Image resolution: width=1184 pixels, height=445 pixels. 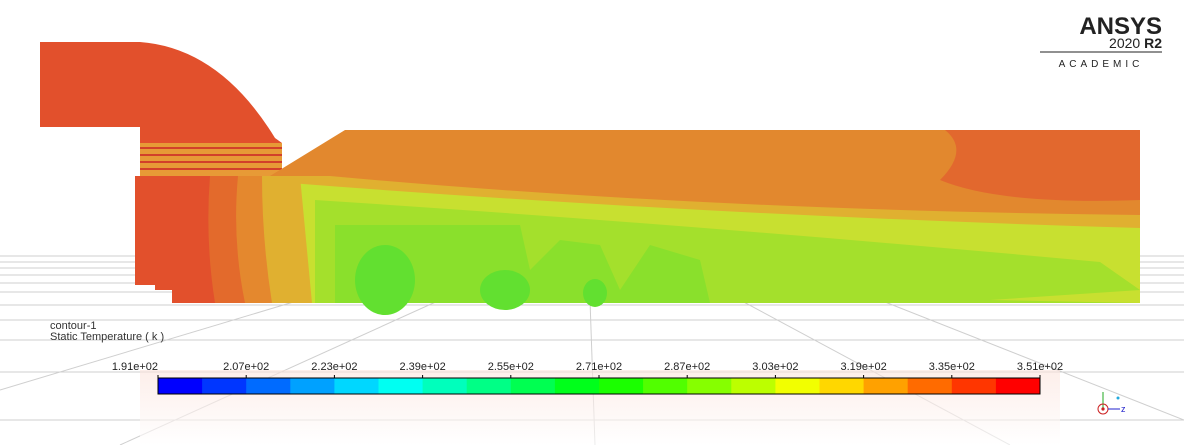 I want to click on legend-name: contour-1, so click(x=73, y=326).